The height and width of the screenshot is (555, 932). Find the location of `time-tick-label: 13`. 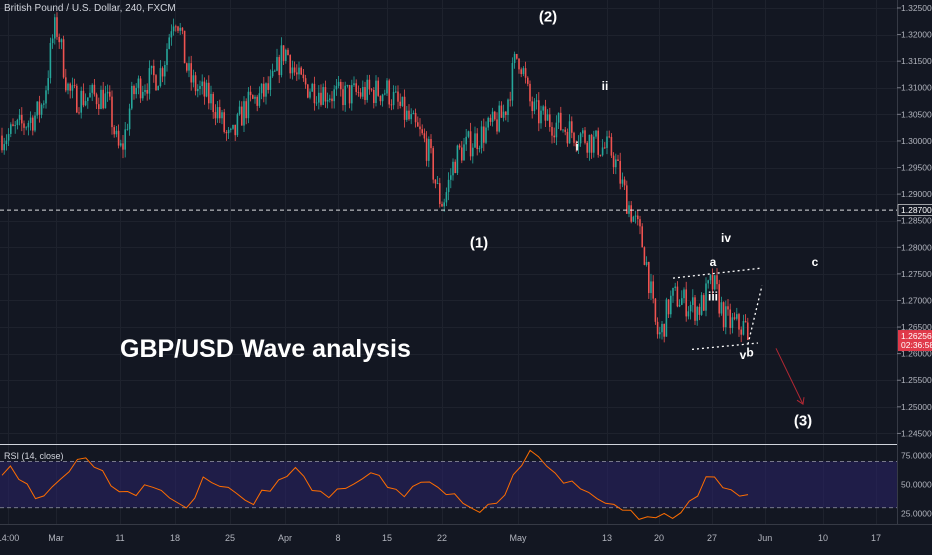

time-tick-label: 13 is located at coordinates (607, 538).